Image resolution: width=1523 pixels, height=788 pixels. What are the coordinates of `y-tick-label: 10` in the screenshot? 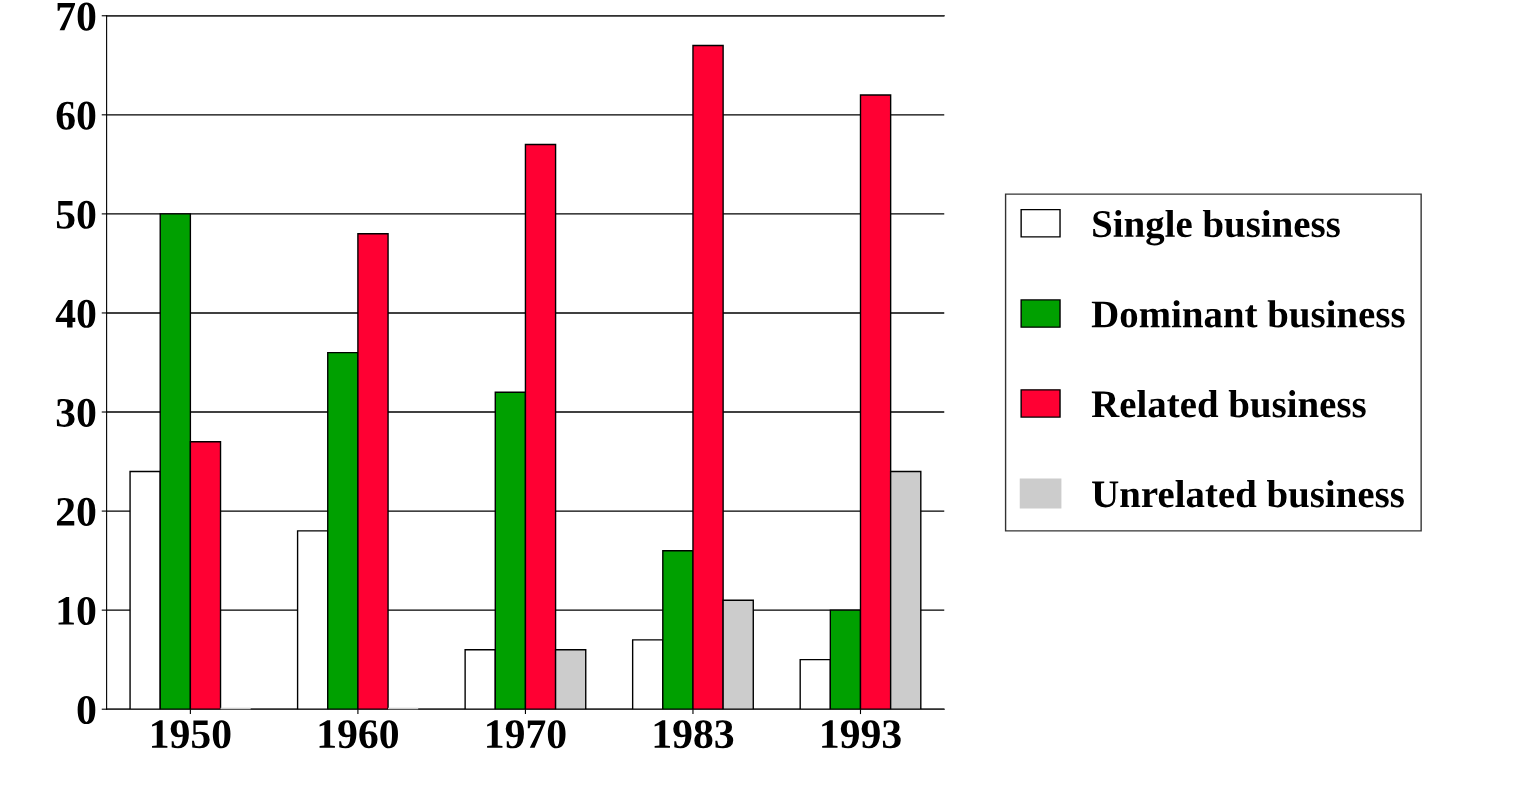 It's located at (77, 610).